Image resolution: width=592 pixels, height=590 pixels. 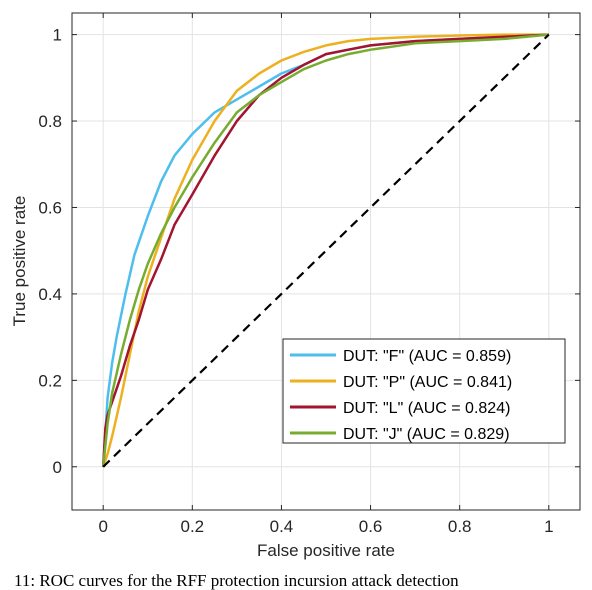 What do you see at coordinates (102, 526) in the screenshot?
I see `x-tick-label: 0` at bounding box center [102, 526].